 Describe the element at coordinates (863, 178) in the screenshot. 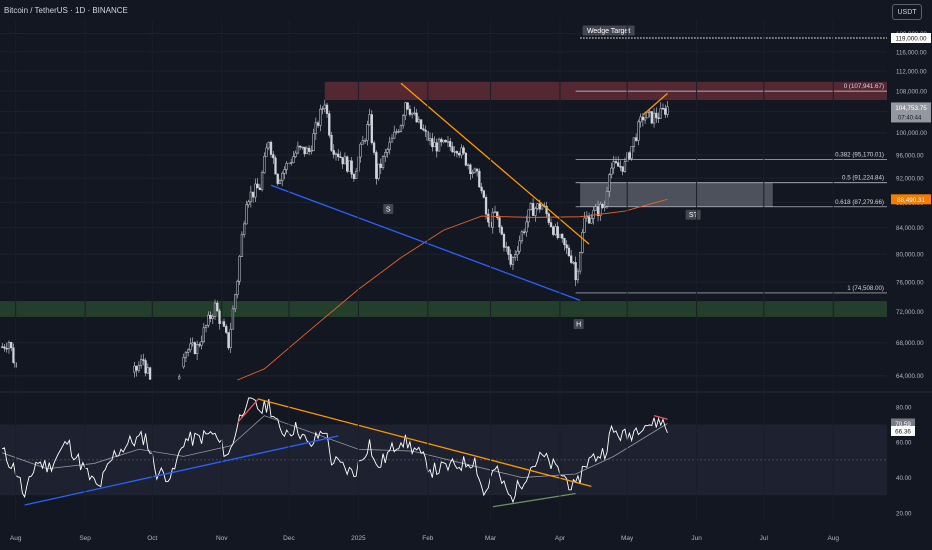

I see `fib-level-label: 0.5 (91,224.84)` at that location.